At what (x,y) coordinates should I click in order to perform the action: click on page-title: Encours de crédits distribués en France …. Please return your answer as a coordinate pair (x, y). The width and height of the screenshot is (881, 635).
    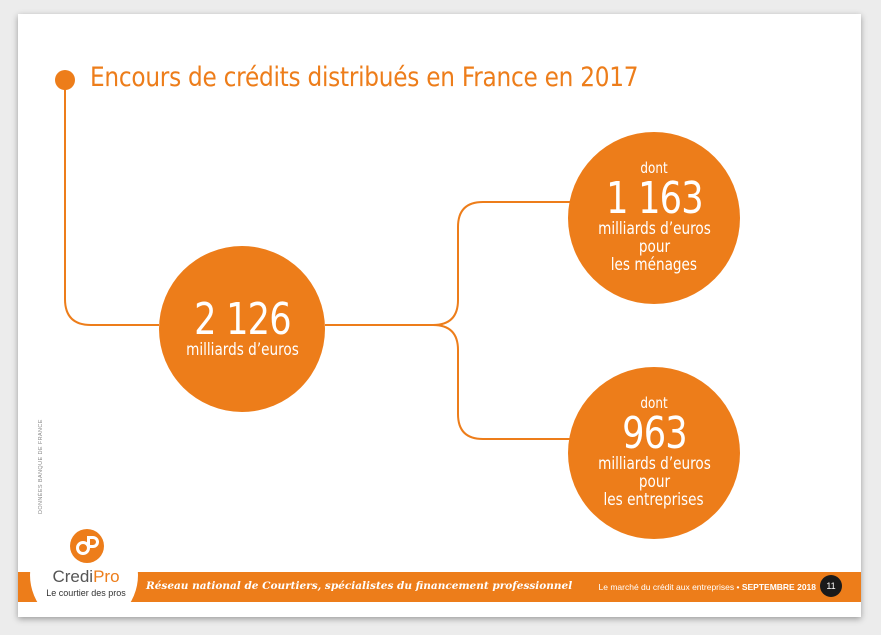
    Looking at the image, I should click on (364, 77).